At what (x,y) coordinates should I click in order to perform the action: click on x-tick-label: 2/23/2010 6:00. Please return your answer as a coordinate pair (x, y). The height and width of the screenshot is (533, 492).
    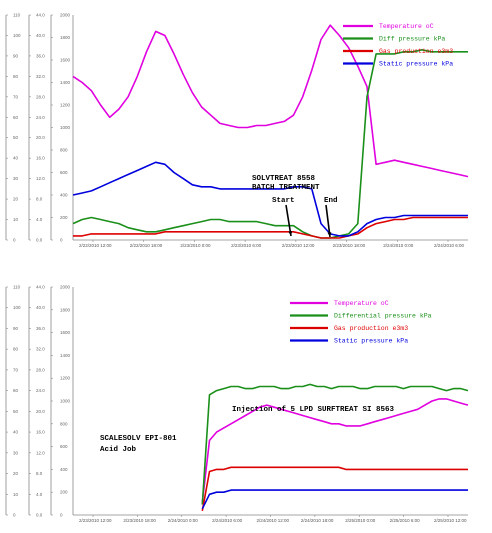
    Looking at the image, I should click on (246, 245).